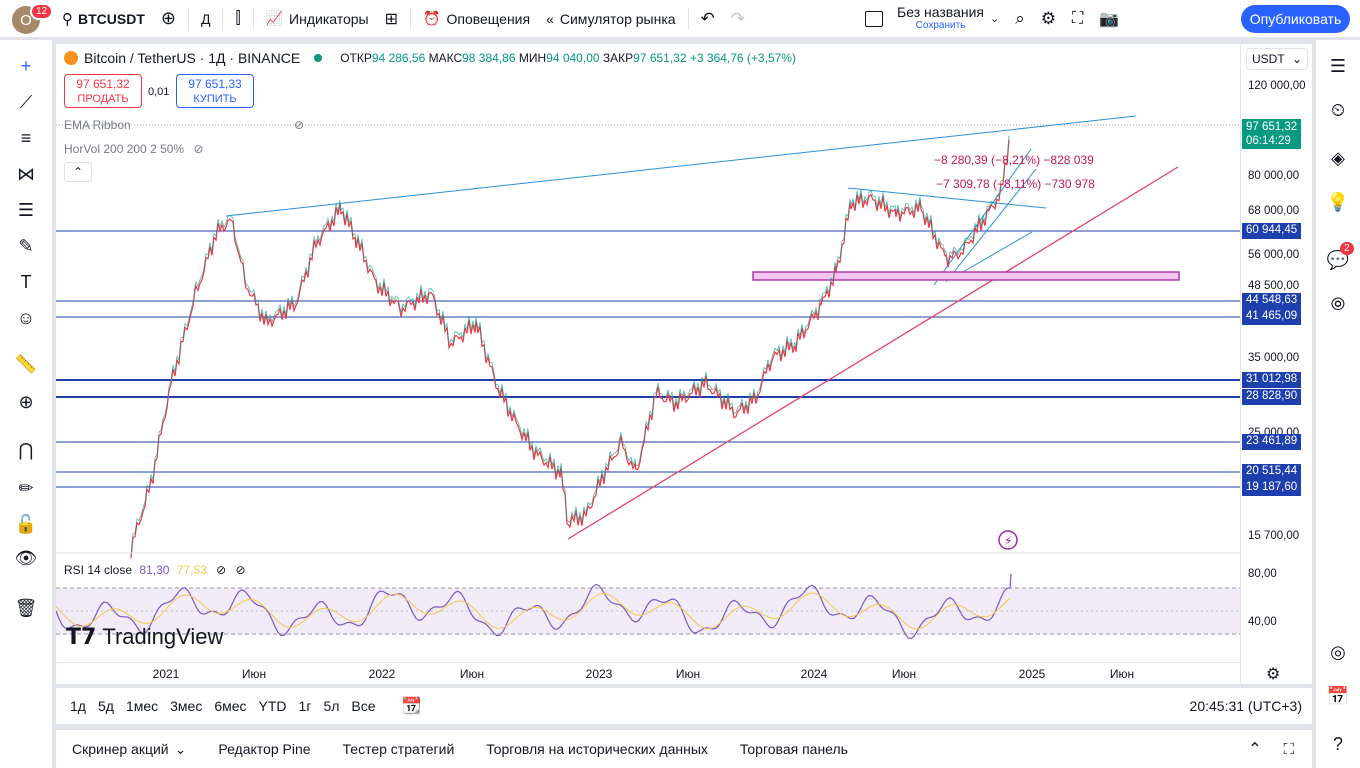 The image size is (1360, 768). What do you see at coordinates (26, 281) in the screenshot?
I see `text-icon: T` at bounding box center [26, 281].